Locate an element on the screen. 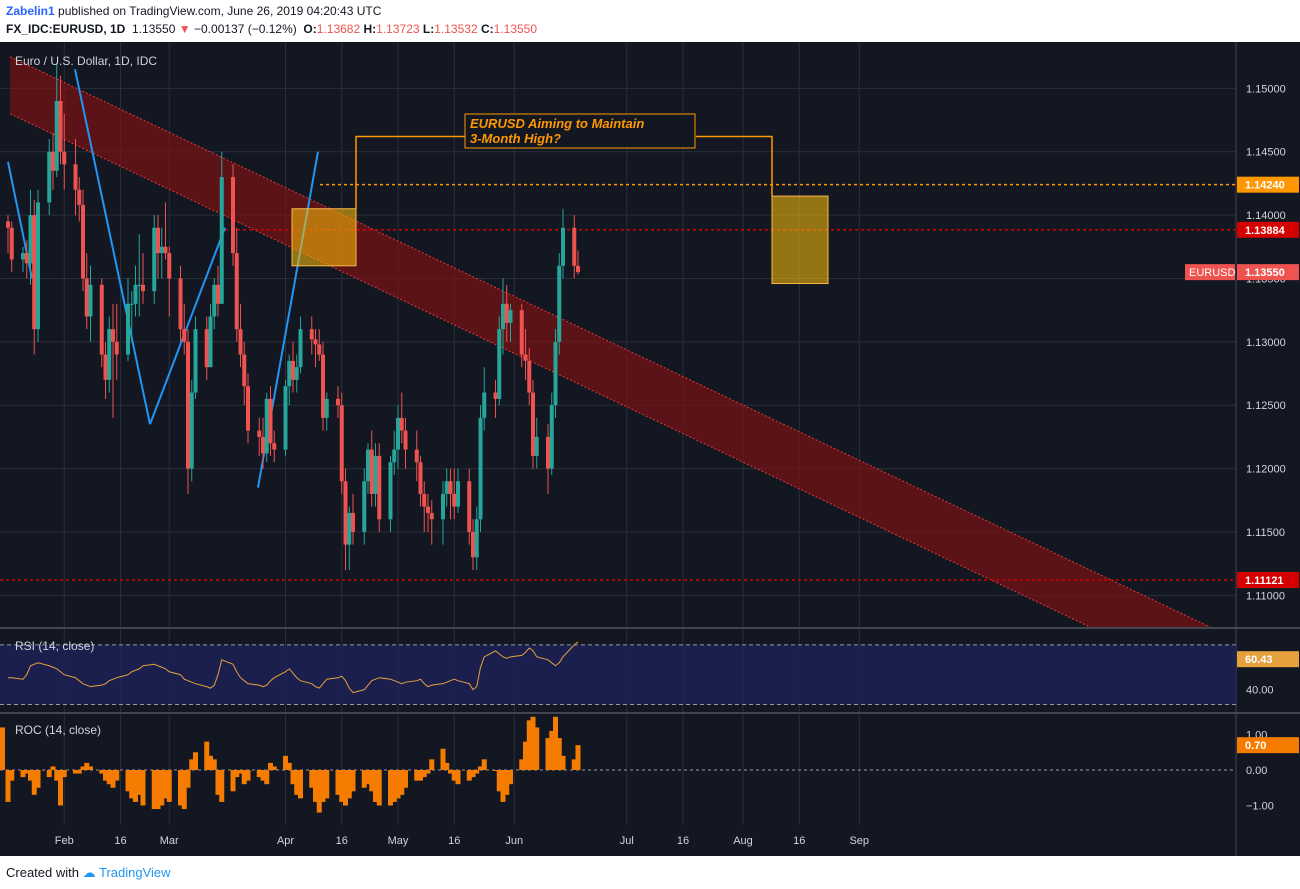 This screenshot has width=1300, height=889. time-tick-label: Apr is located at coordinates (285, 841).